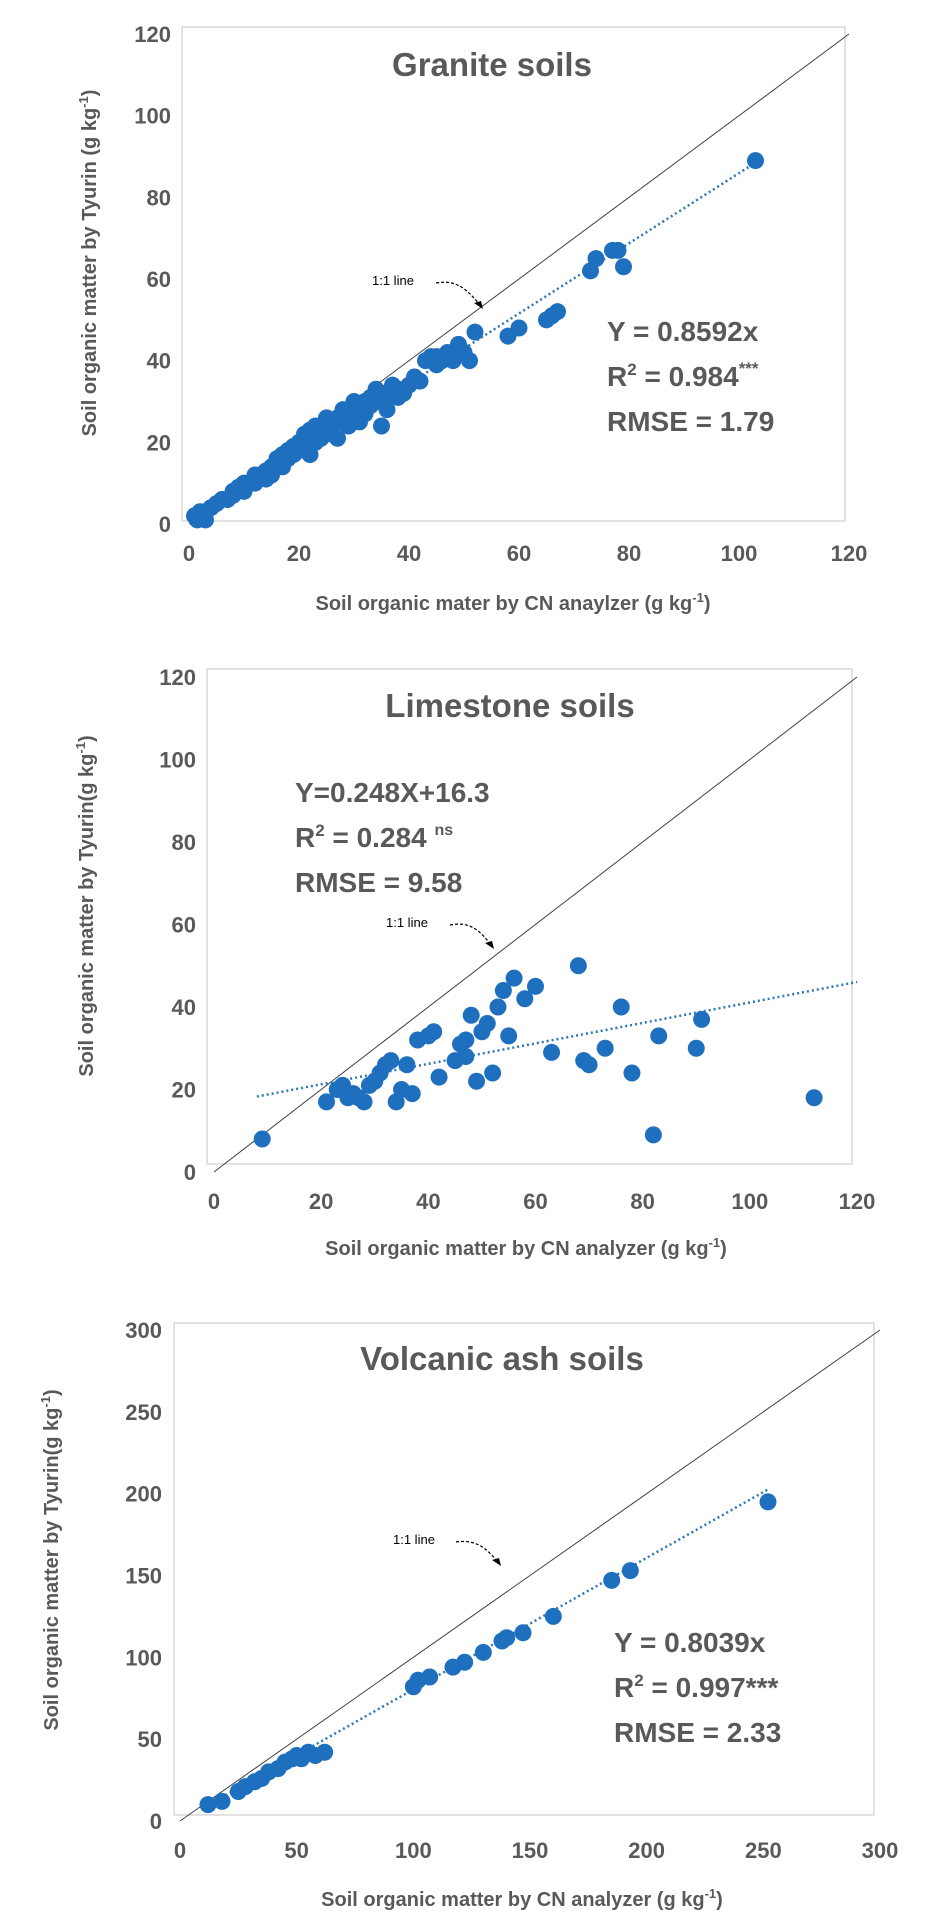  I want to click on rmse-value: RMSE = 9.58, so click(378, 882).